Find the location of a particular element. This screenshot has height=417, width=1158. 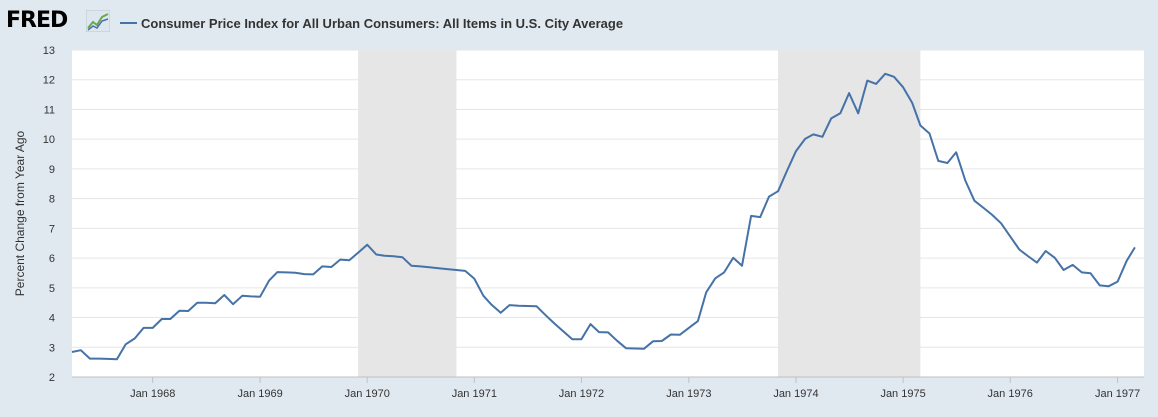

y-tick-label: 4 is located at coordinates (52, 319).